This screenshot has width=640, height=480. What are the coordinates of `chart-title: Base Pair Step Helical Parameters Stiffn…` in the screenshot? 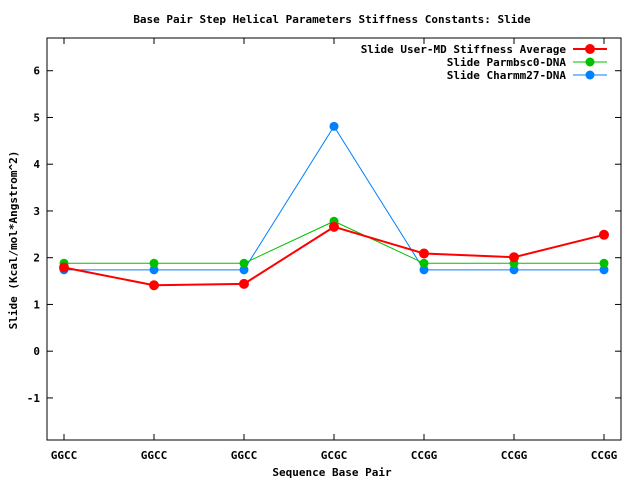 It's located at (332, 19).